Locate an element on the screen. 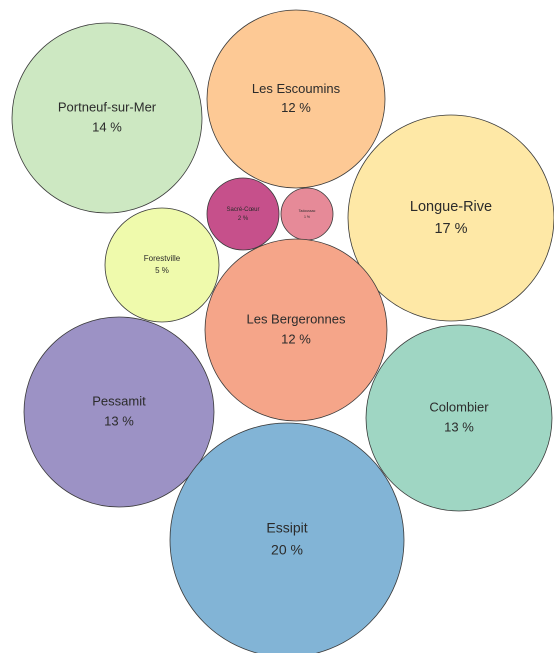 The height and width of the screenshot is (653, 554). bubble-sacre-coeur is located at coordinates (243, 214).